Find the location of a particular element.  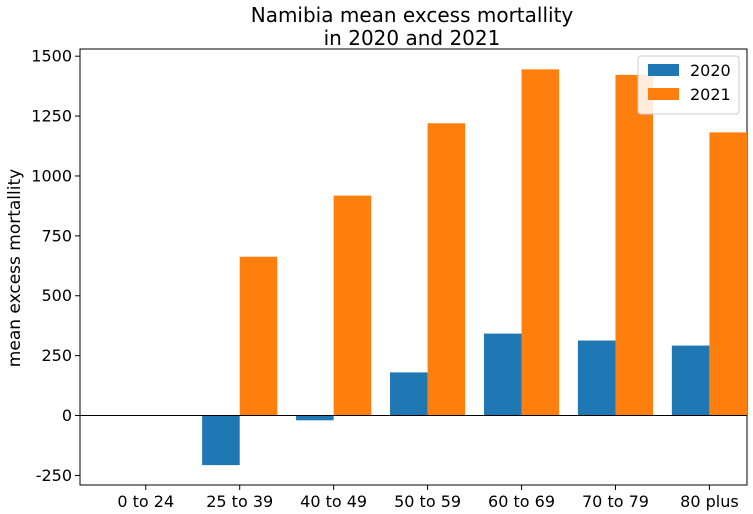

x-tick-label: 60 to 69 is located at coordinates (521, 501).